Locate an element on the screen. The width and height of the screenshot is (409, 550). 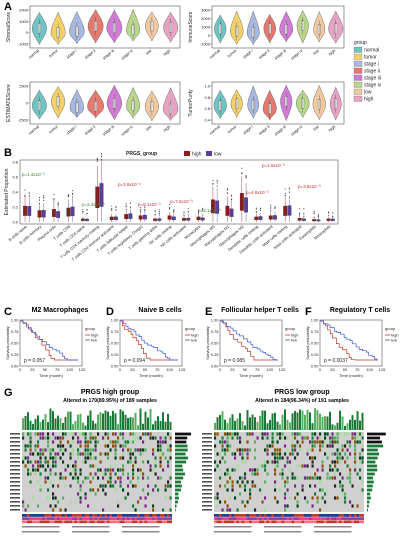
oncoprint-side-bar is located at coordinates (177, 498).